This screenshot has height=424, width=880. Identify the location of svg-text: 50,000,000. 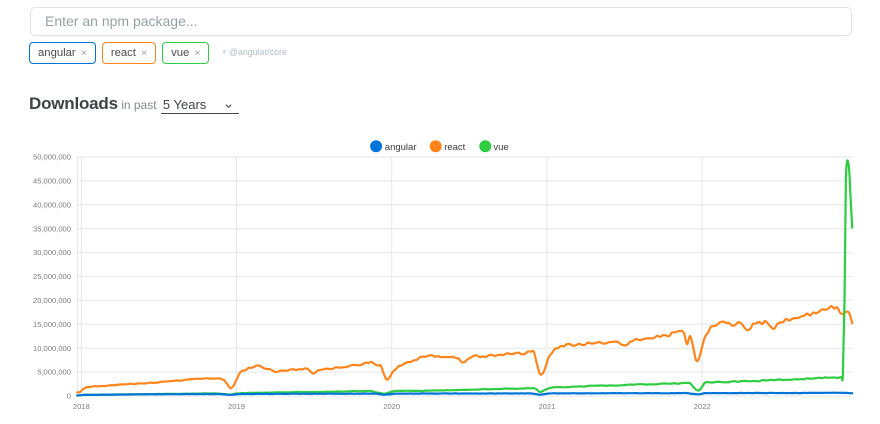
(52, 157).